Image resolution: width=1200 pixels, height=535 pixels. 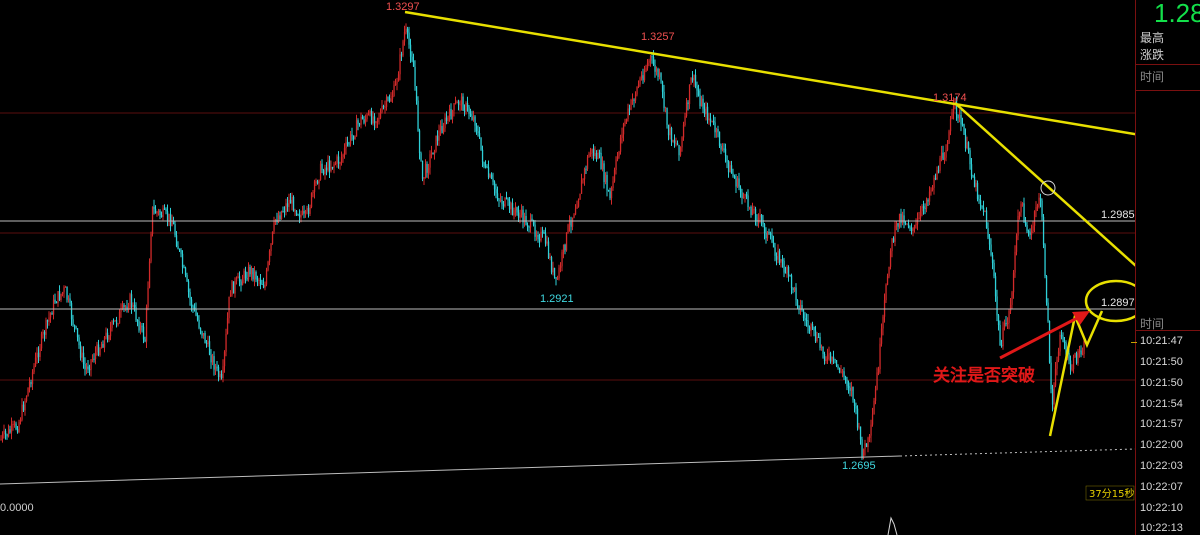 I want to click on projection-path, so click(x=1076, y=373).